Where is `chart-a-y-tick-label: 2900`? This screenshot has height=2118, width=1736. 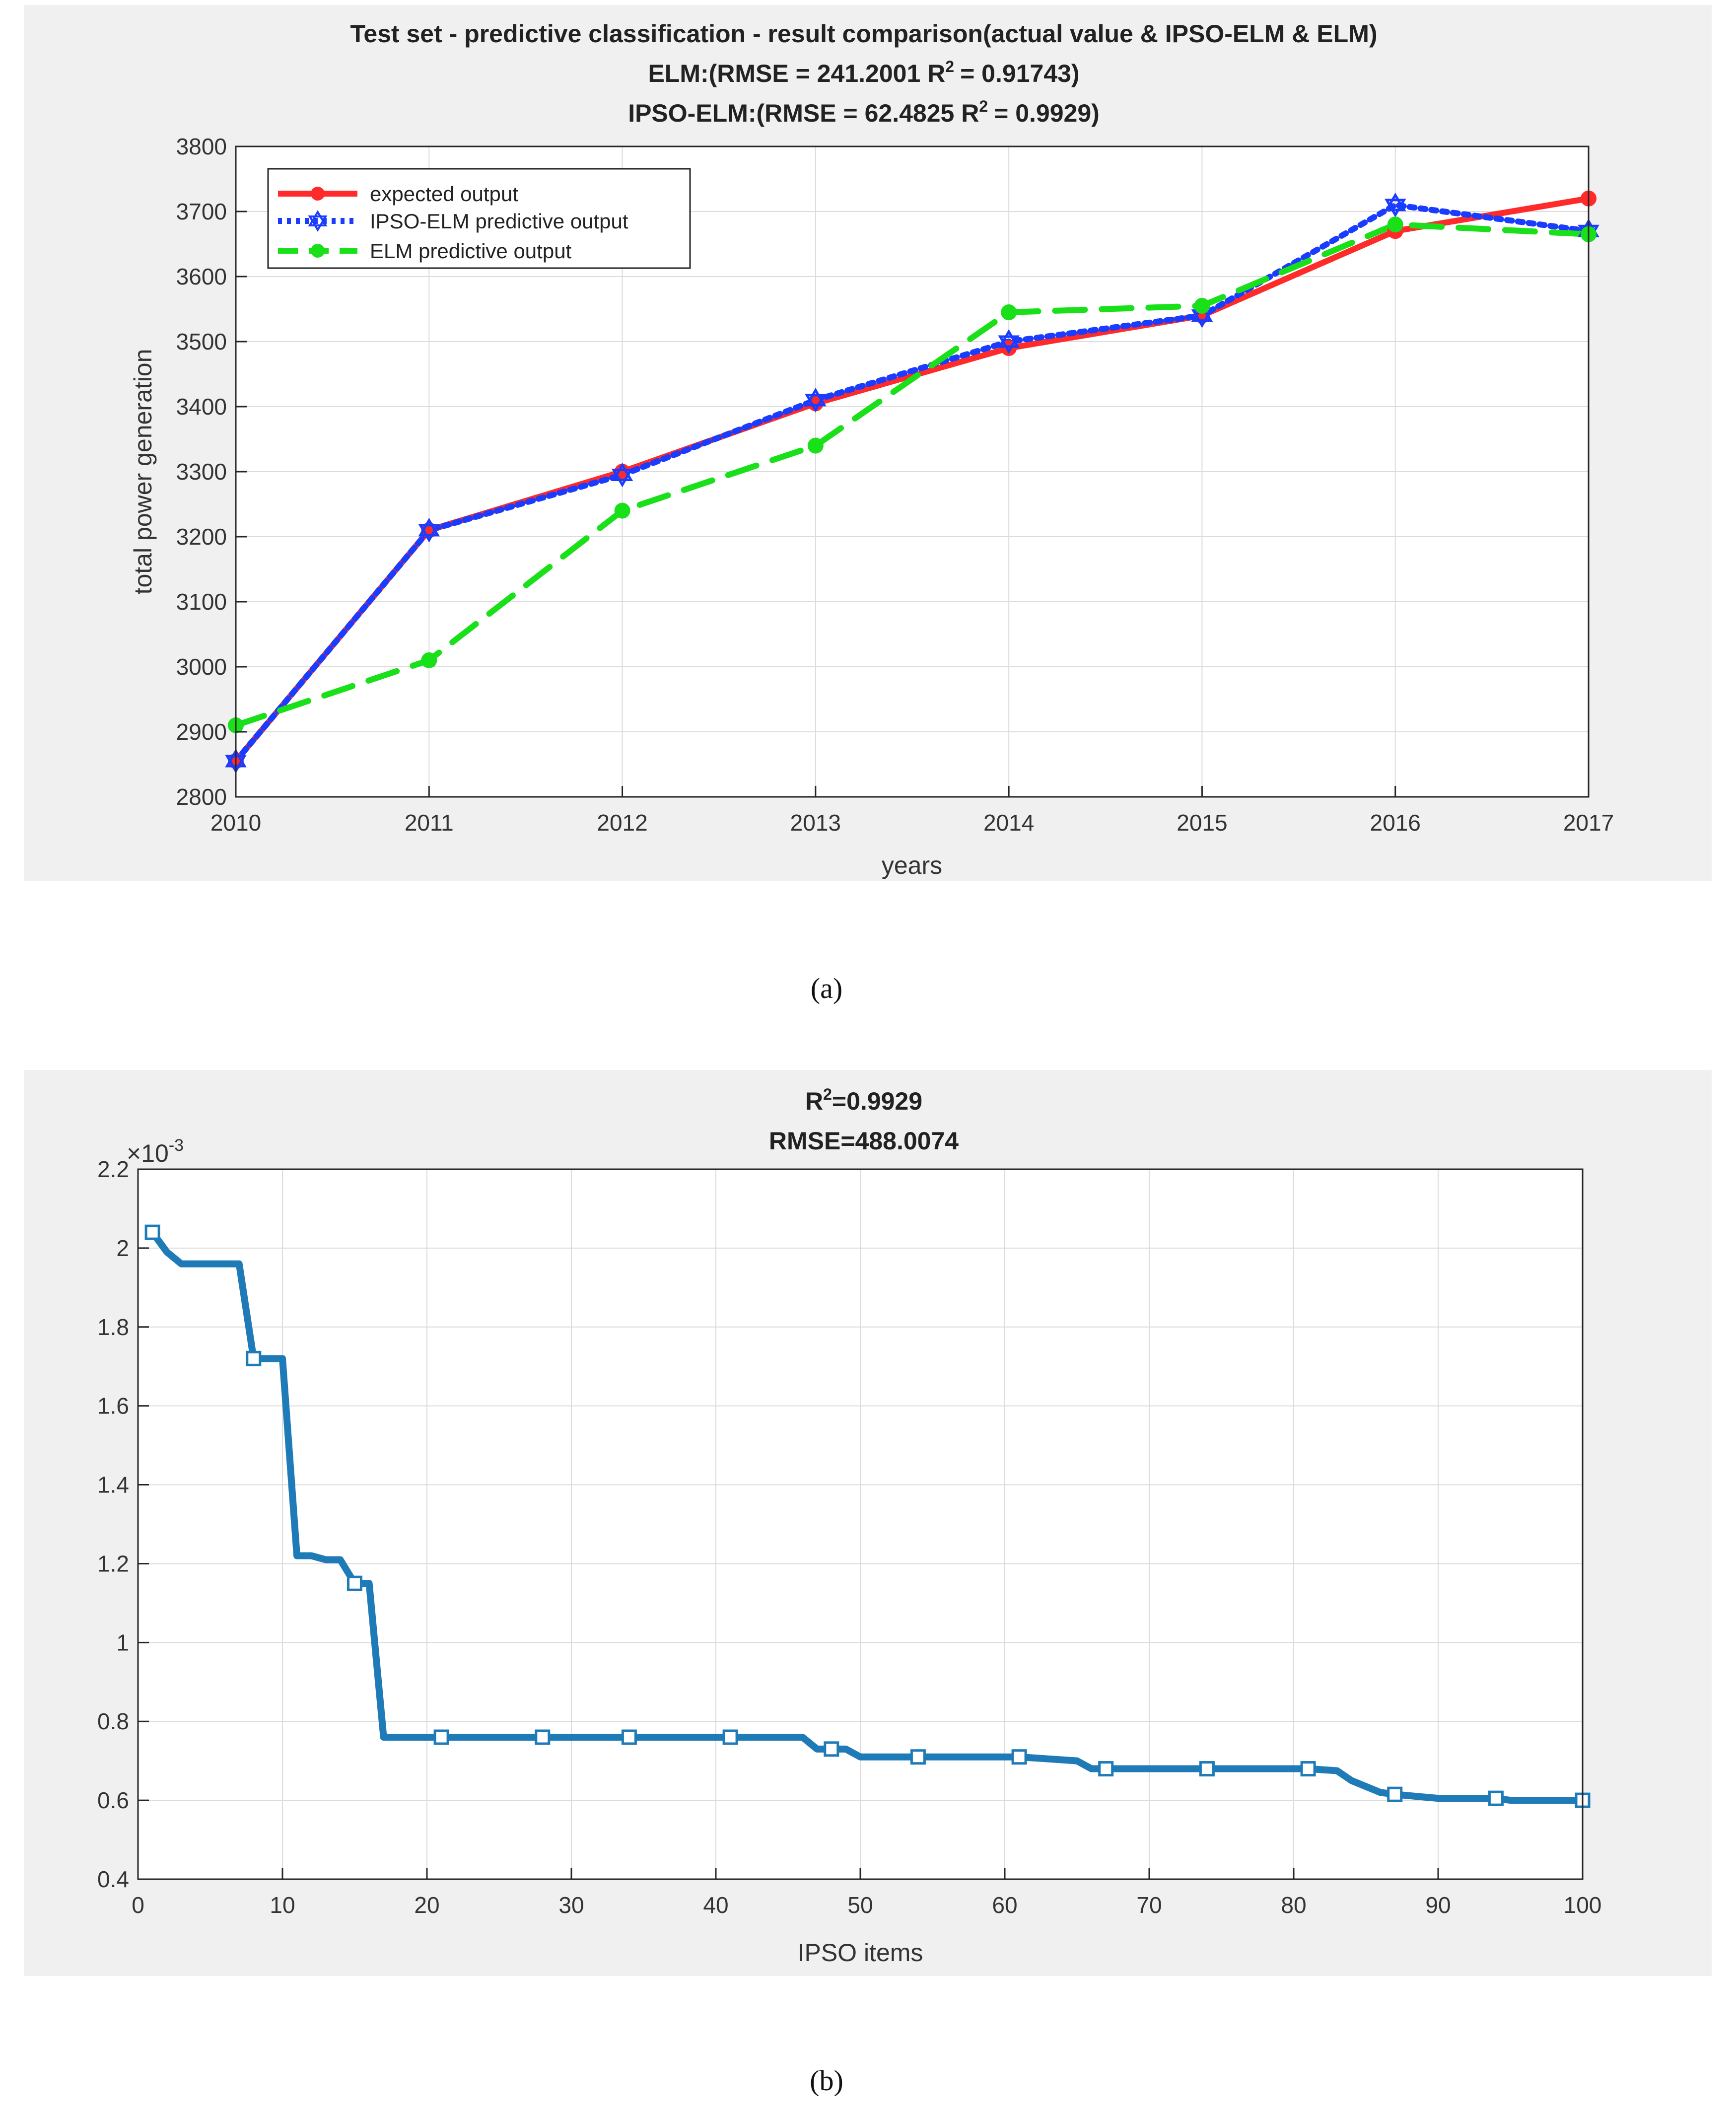 chart-a-y-tick-label: 2900 is located at coordinates (201, 732).